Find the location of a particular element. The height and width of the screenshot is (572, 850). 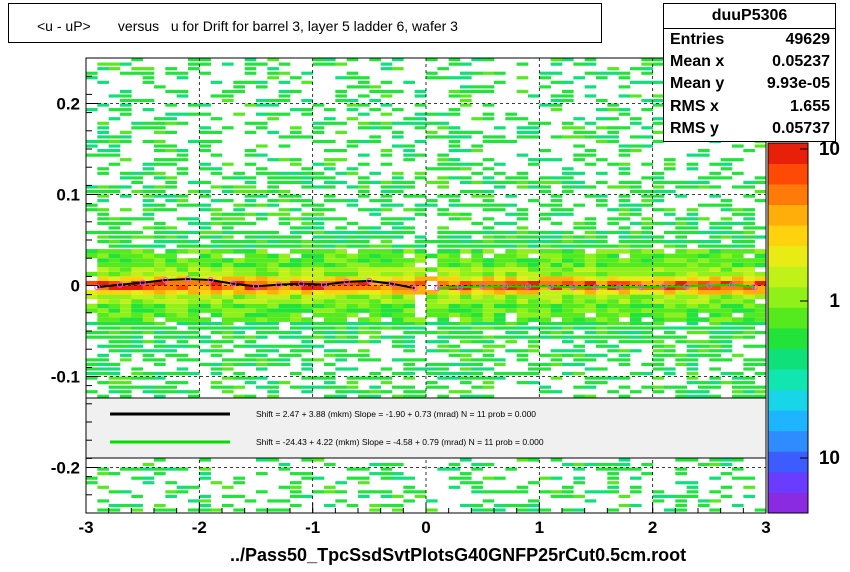

profile-points is located at coordinates (426, 284).